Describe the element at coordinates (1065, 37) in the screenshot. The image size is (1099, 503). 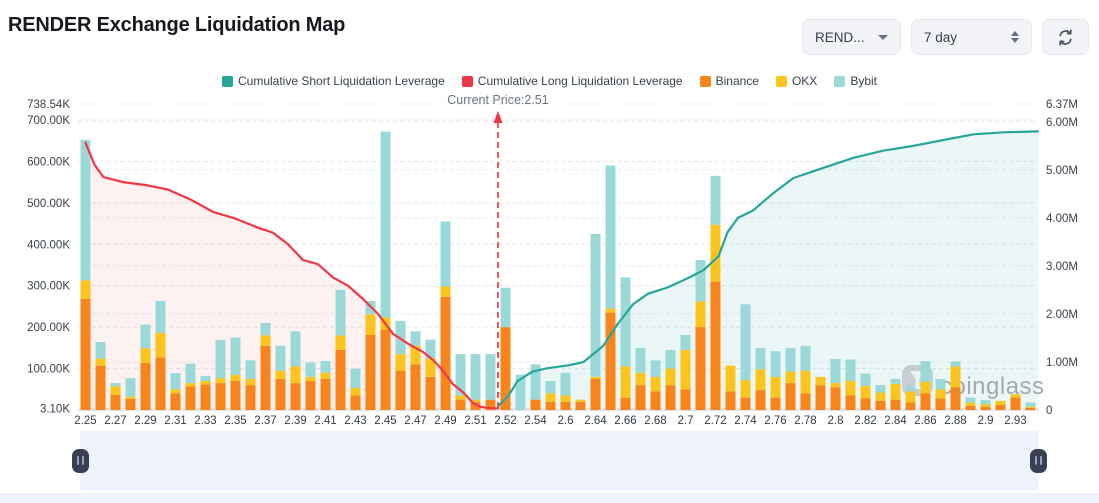
I see `refresh-button` at that location.